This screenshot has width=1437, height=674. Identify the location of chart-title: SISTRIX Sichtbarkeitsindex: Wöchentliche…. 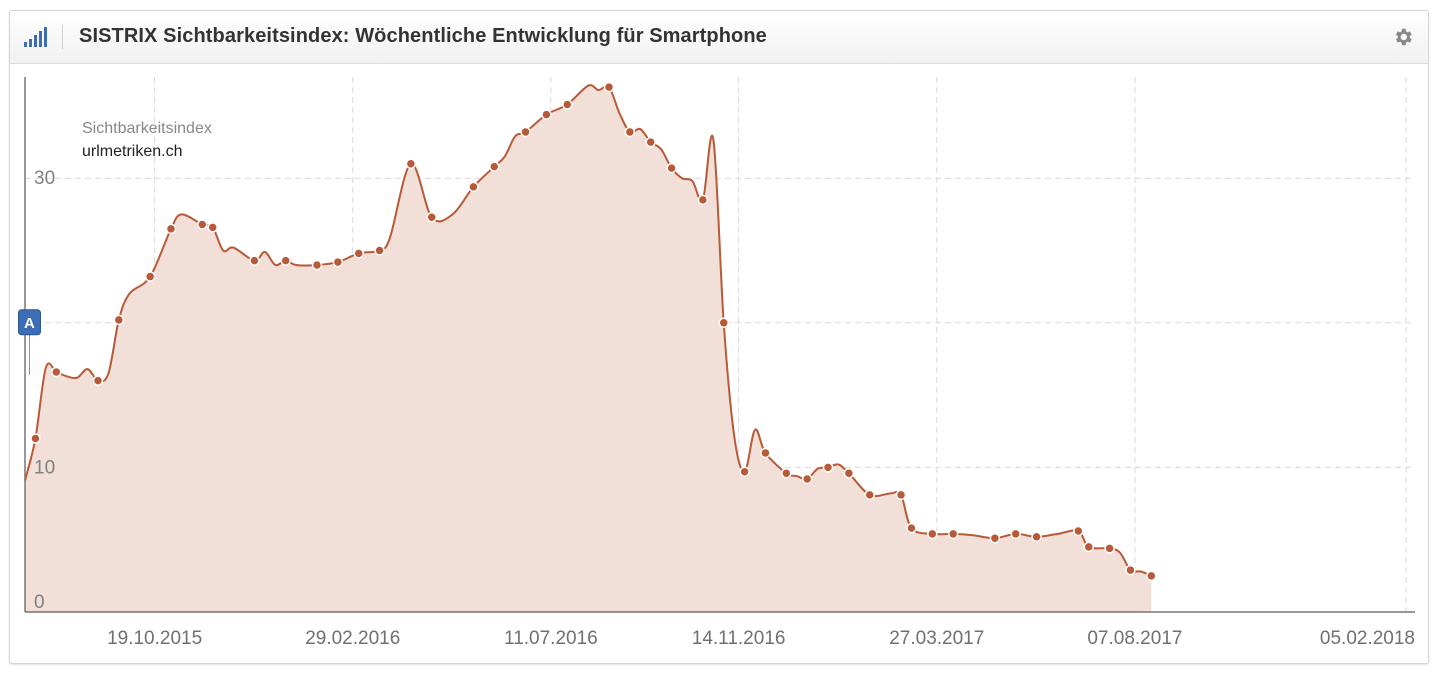
(423, 36).